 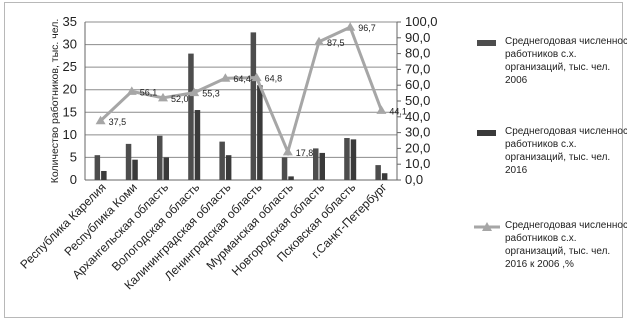 What do you see at coordinates (70, 89) in the screenshot?
I see `y-tick-label: 20` at bounding box center [70, 89].